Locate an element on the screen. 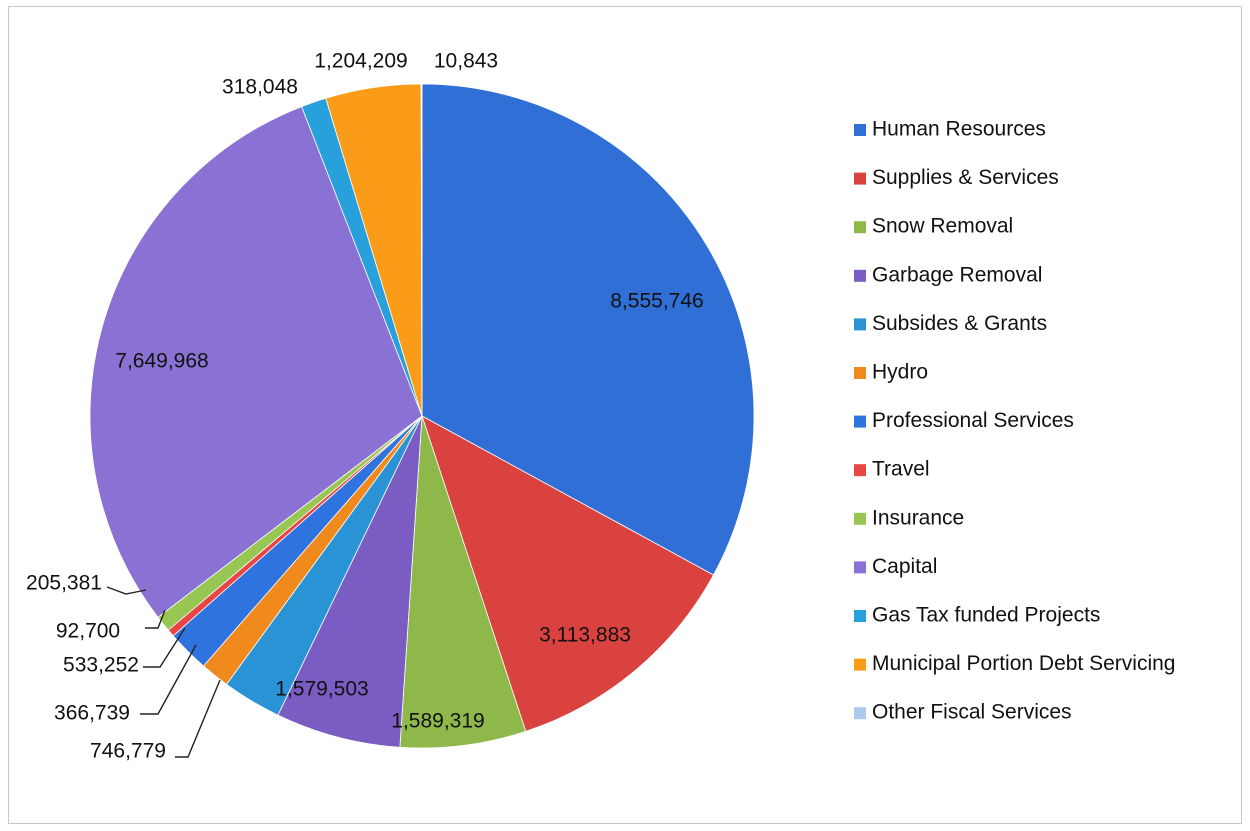  legend-label-travel: Travel is located at coordinates (901, 469).